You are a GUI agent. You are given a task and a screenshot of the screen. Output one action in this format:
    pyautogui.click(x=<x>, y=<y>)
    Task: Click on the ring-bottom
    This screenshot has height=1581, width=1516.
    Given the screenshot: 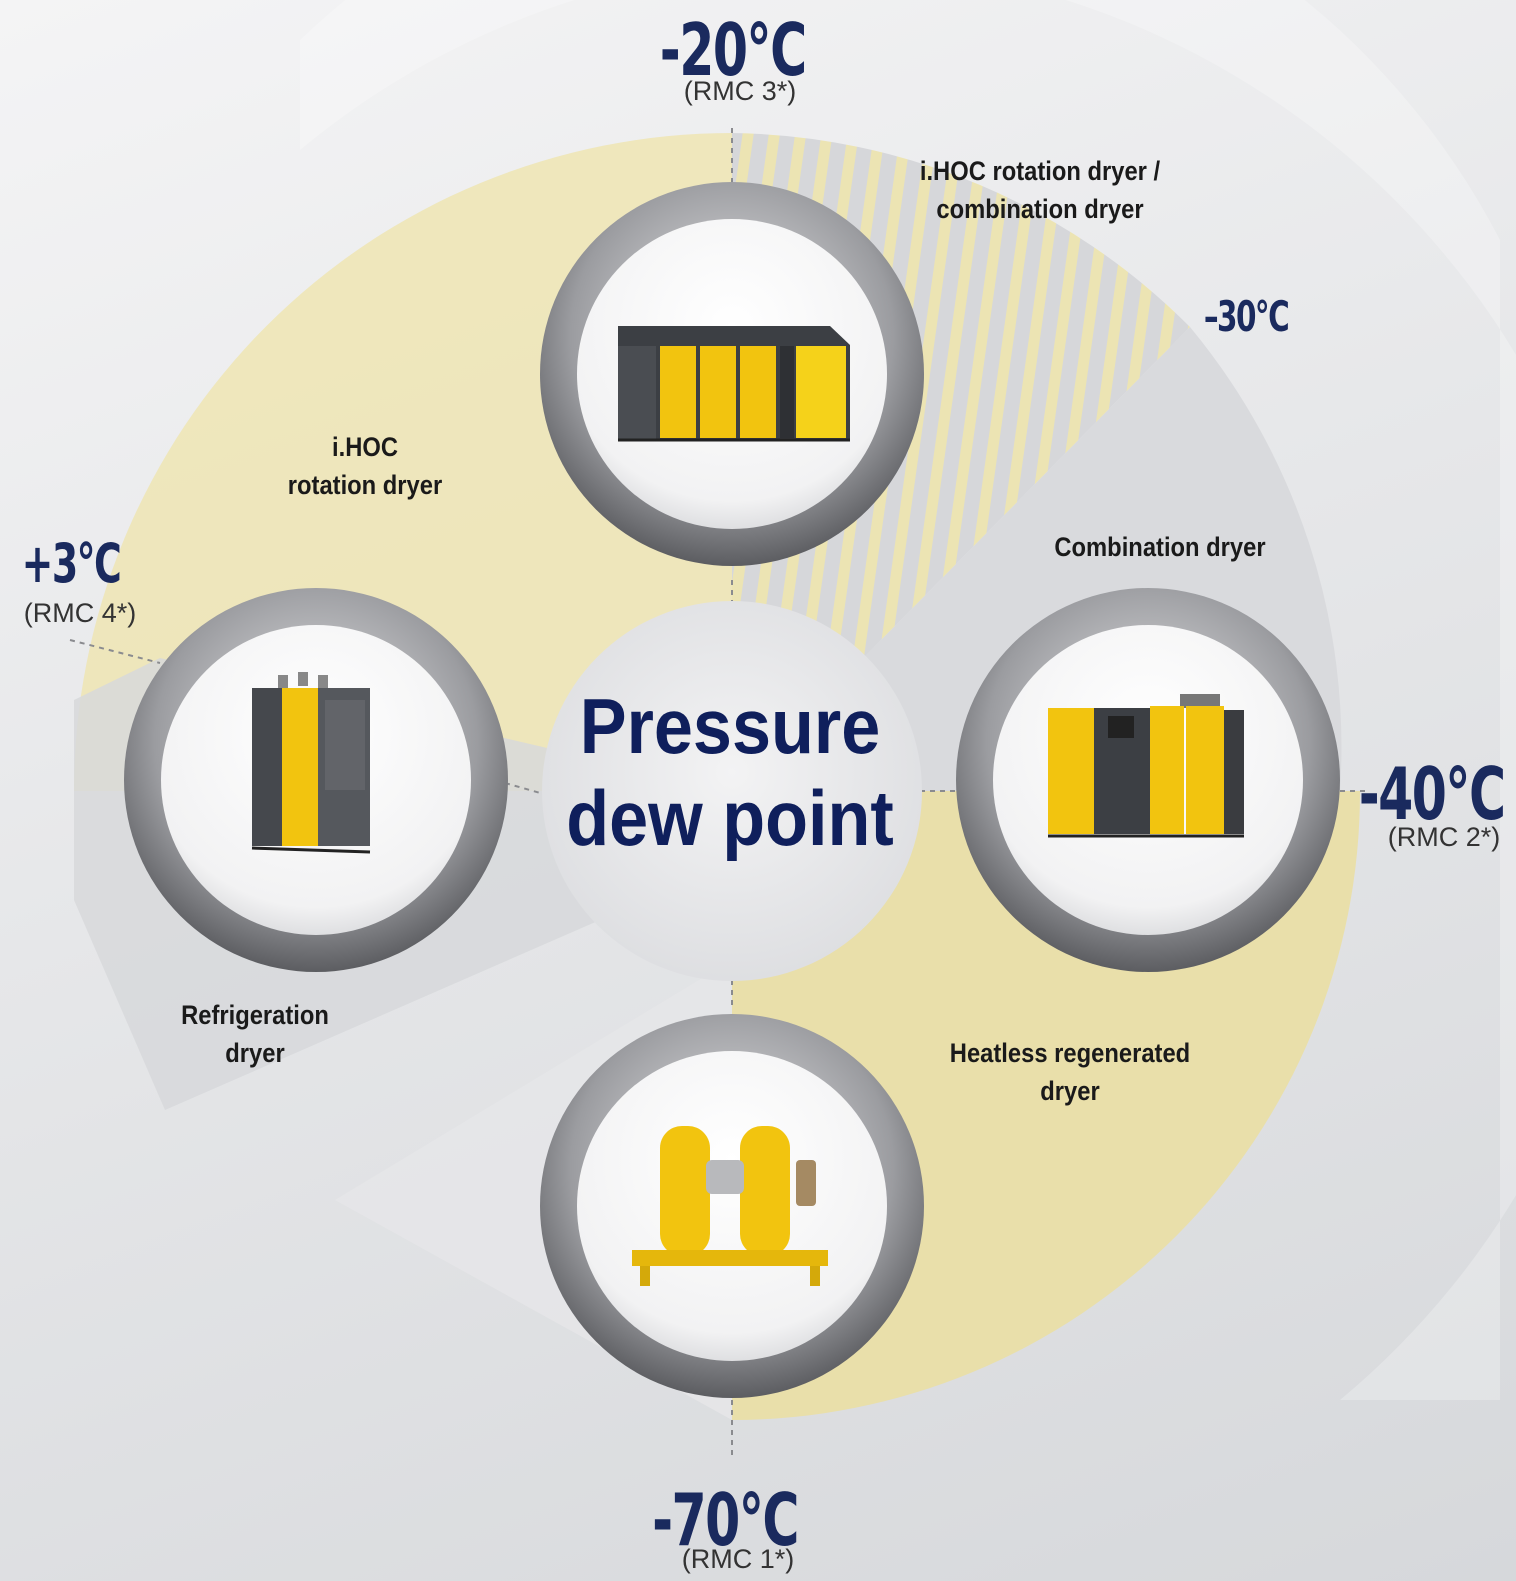 What is the action you would take?
    pyautogui.click(x=732, y=1206)
    